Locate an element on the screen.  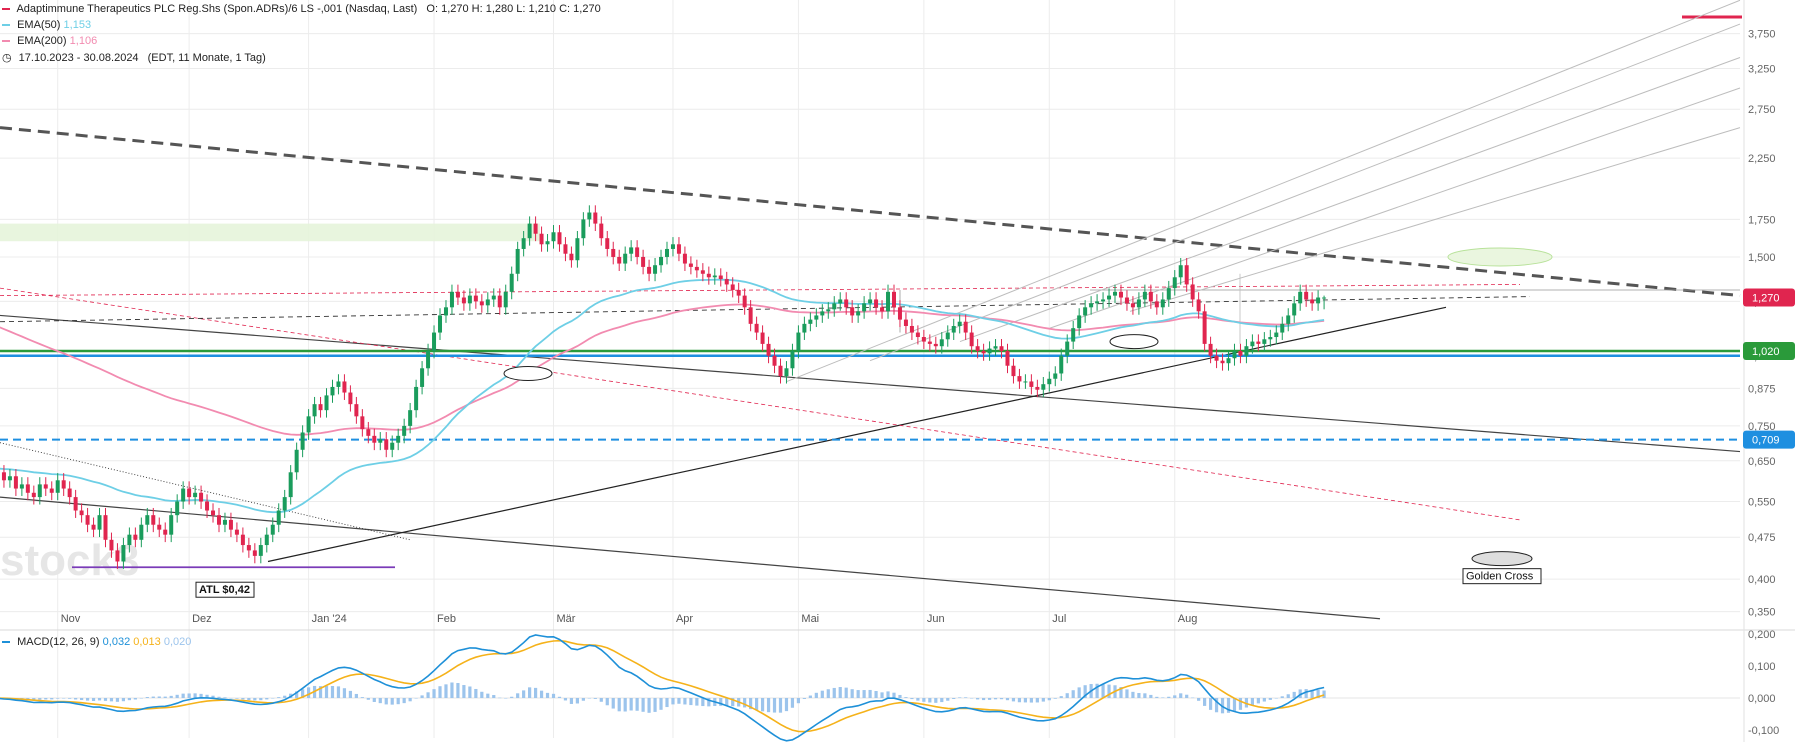
price-tick-5: 0,750 is located at coordinates (1762, 427).